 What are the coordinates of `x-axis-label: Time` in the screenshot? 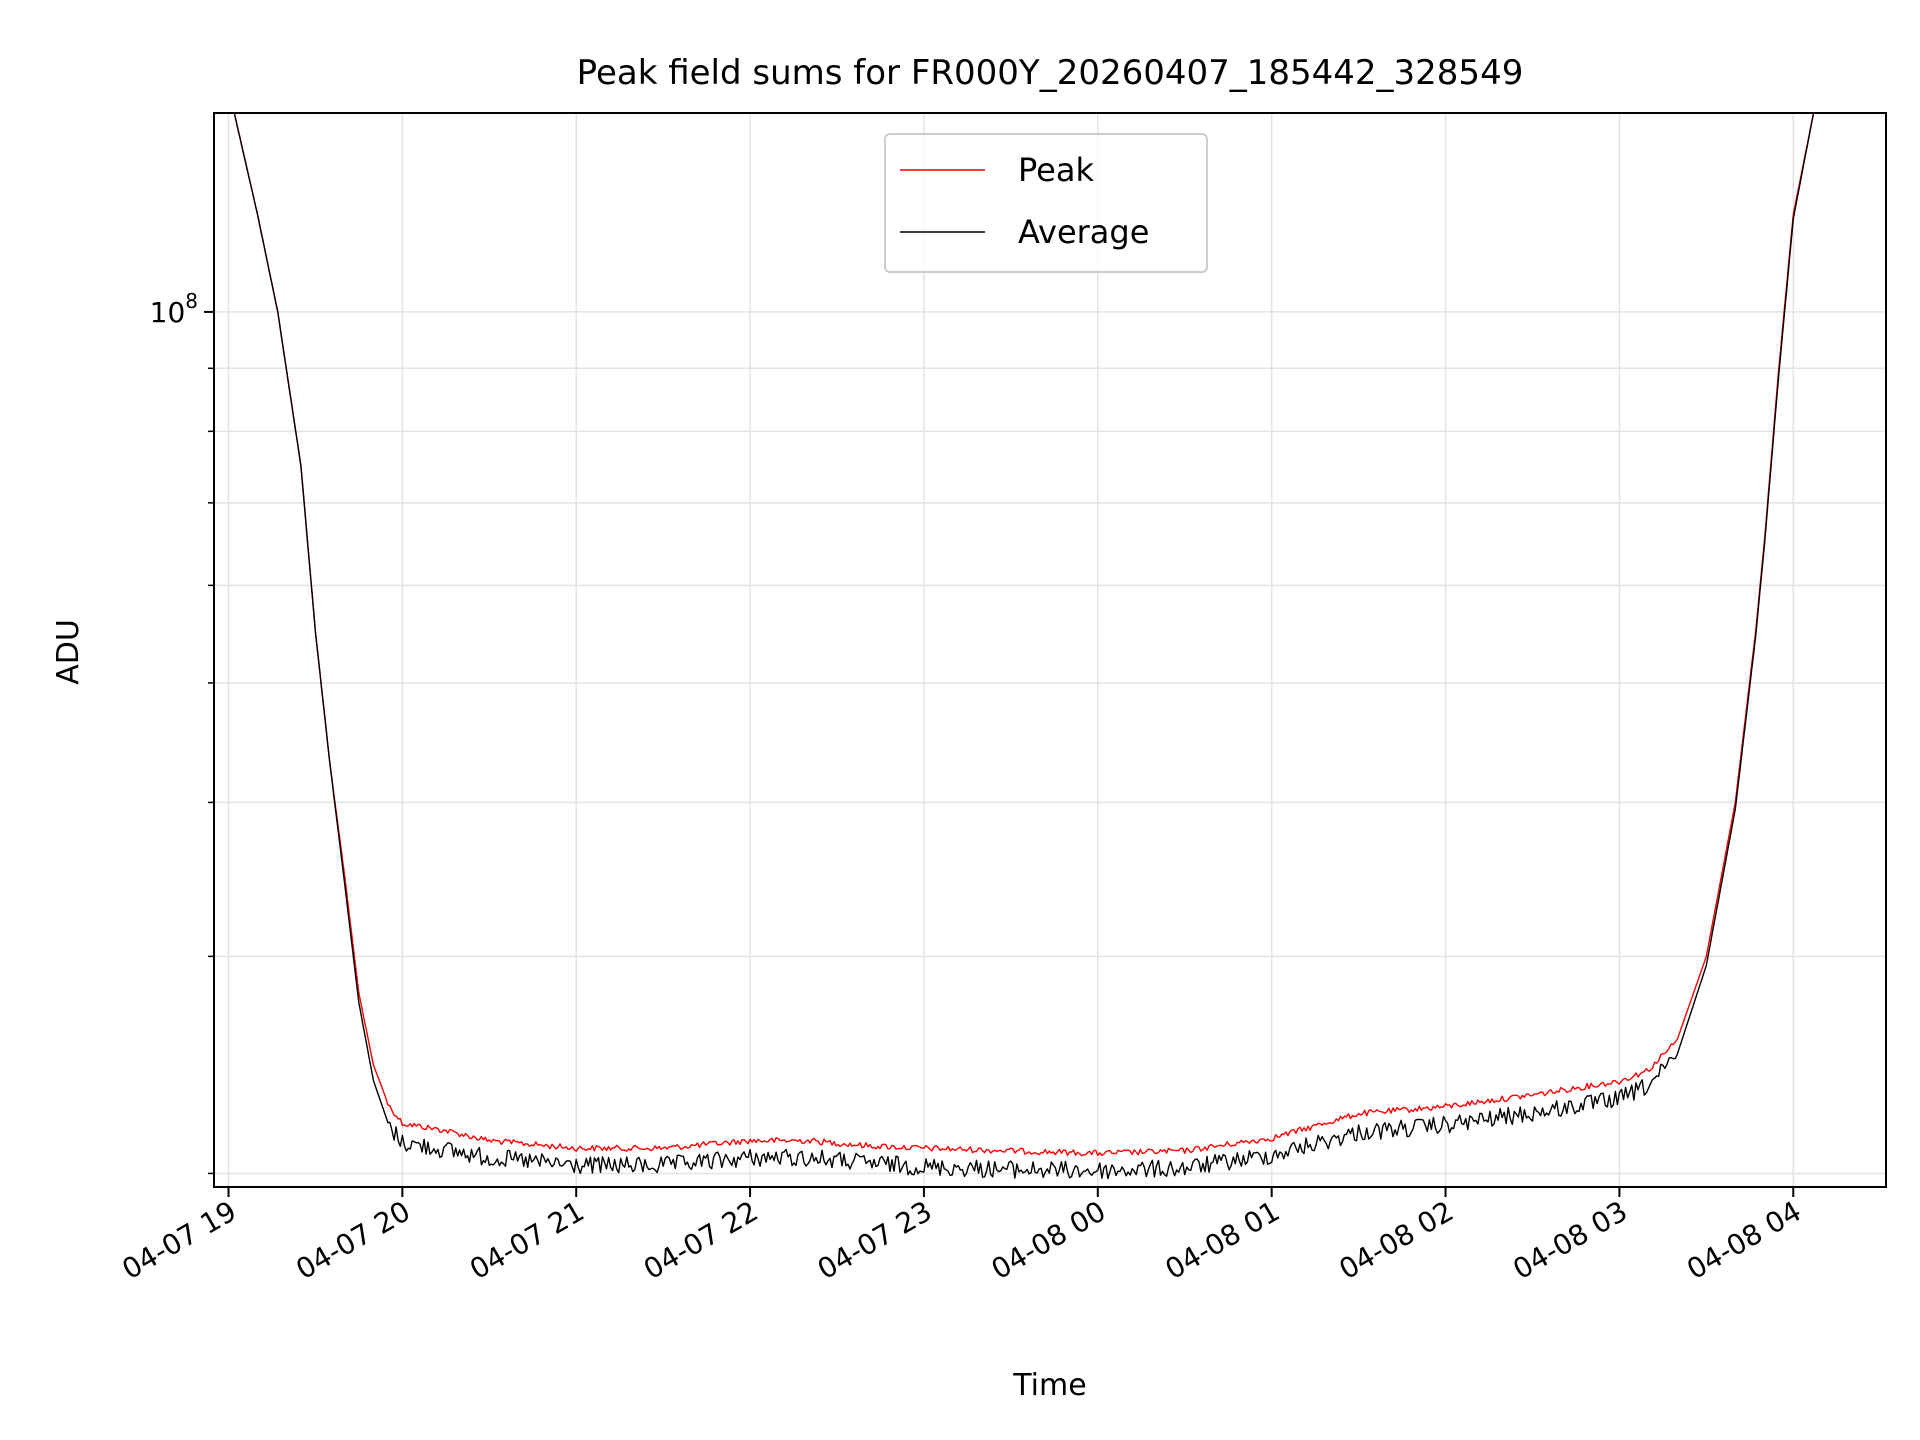 It's located at (1049, 1385).